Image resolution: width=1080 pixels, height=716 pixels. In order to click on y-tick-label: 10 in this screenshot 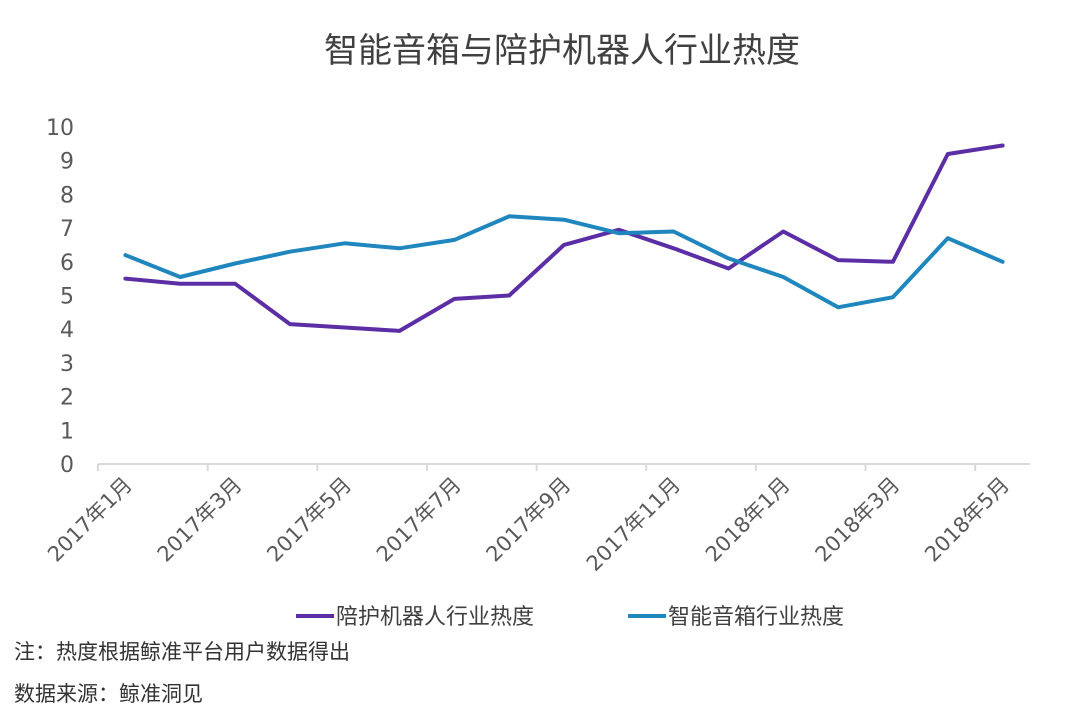, I will do `click(60, 128)`.